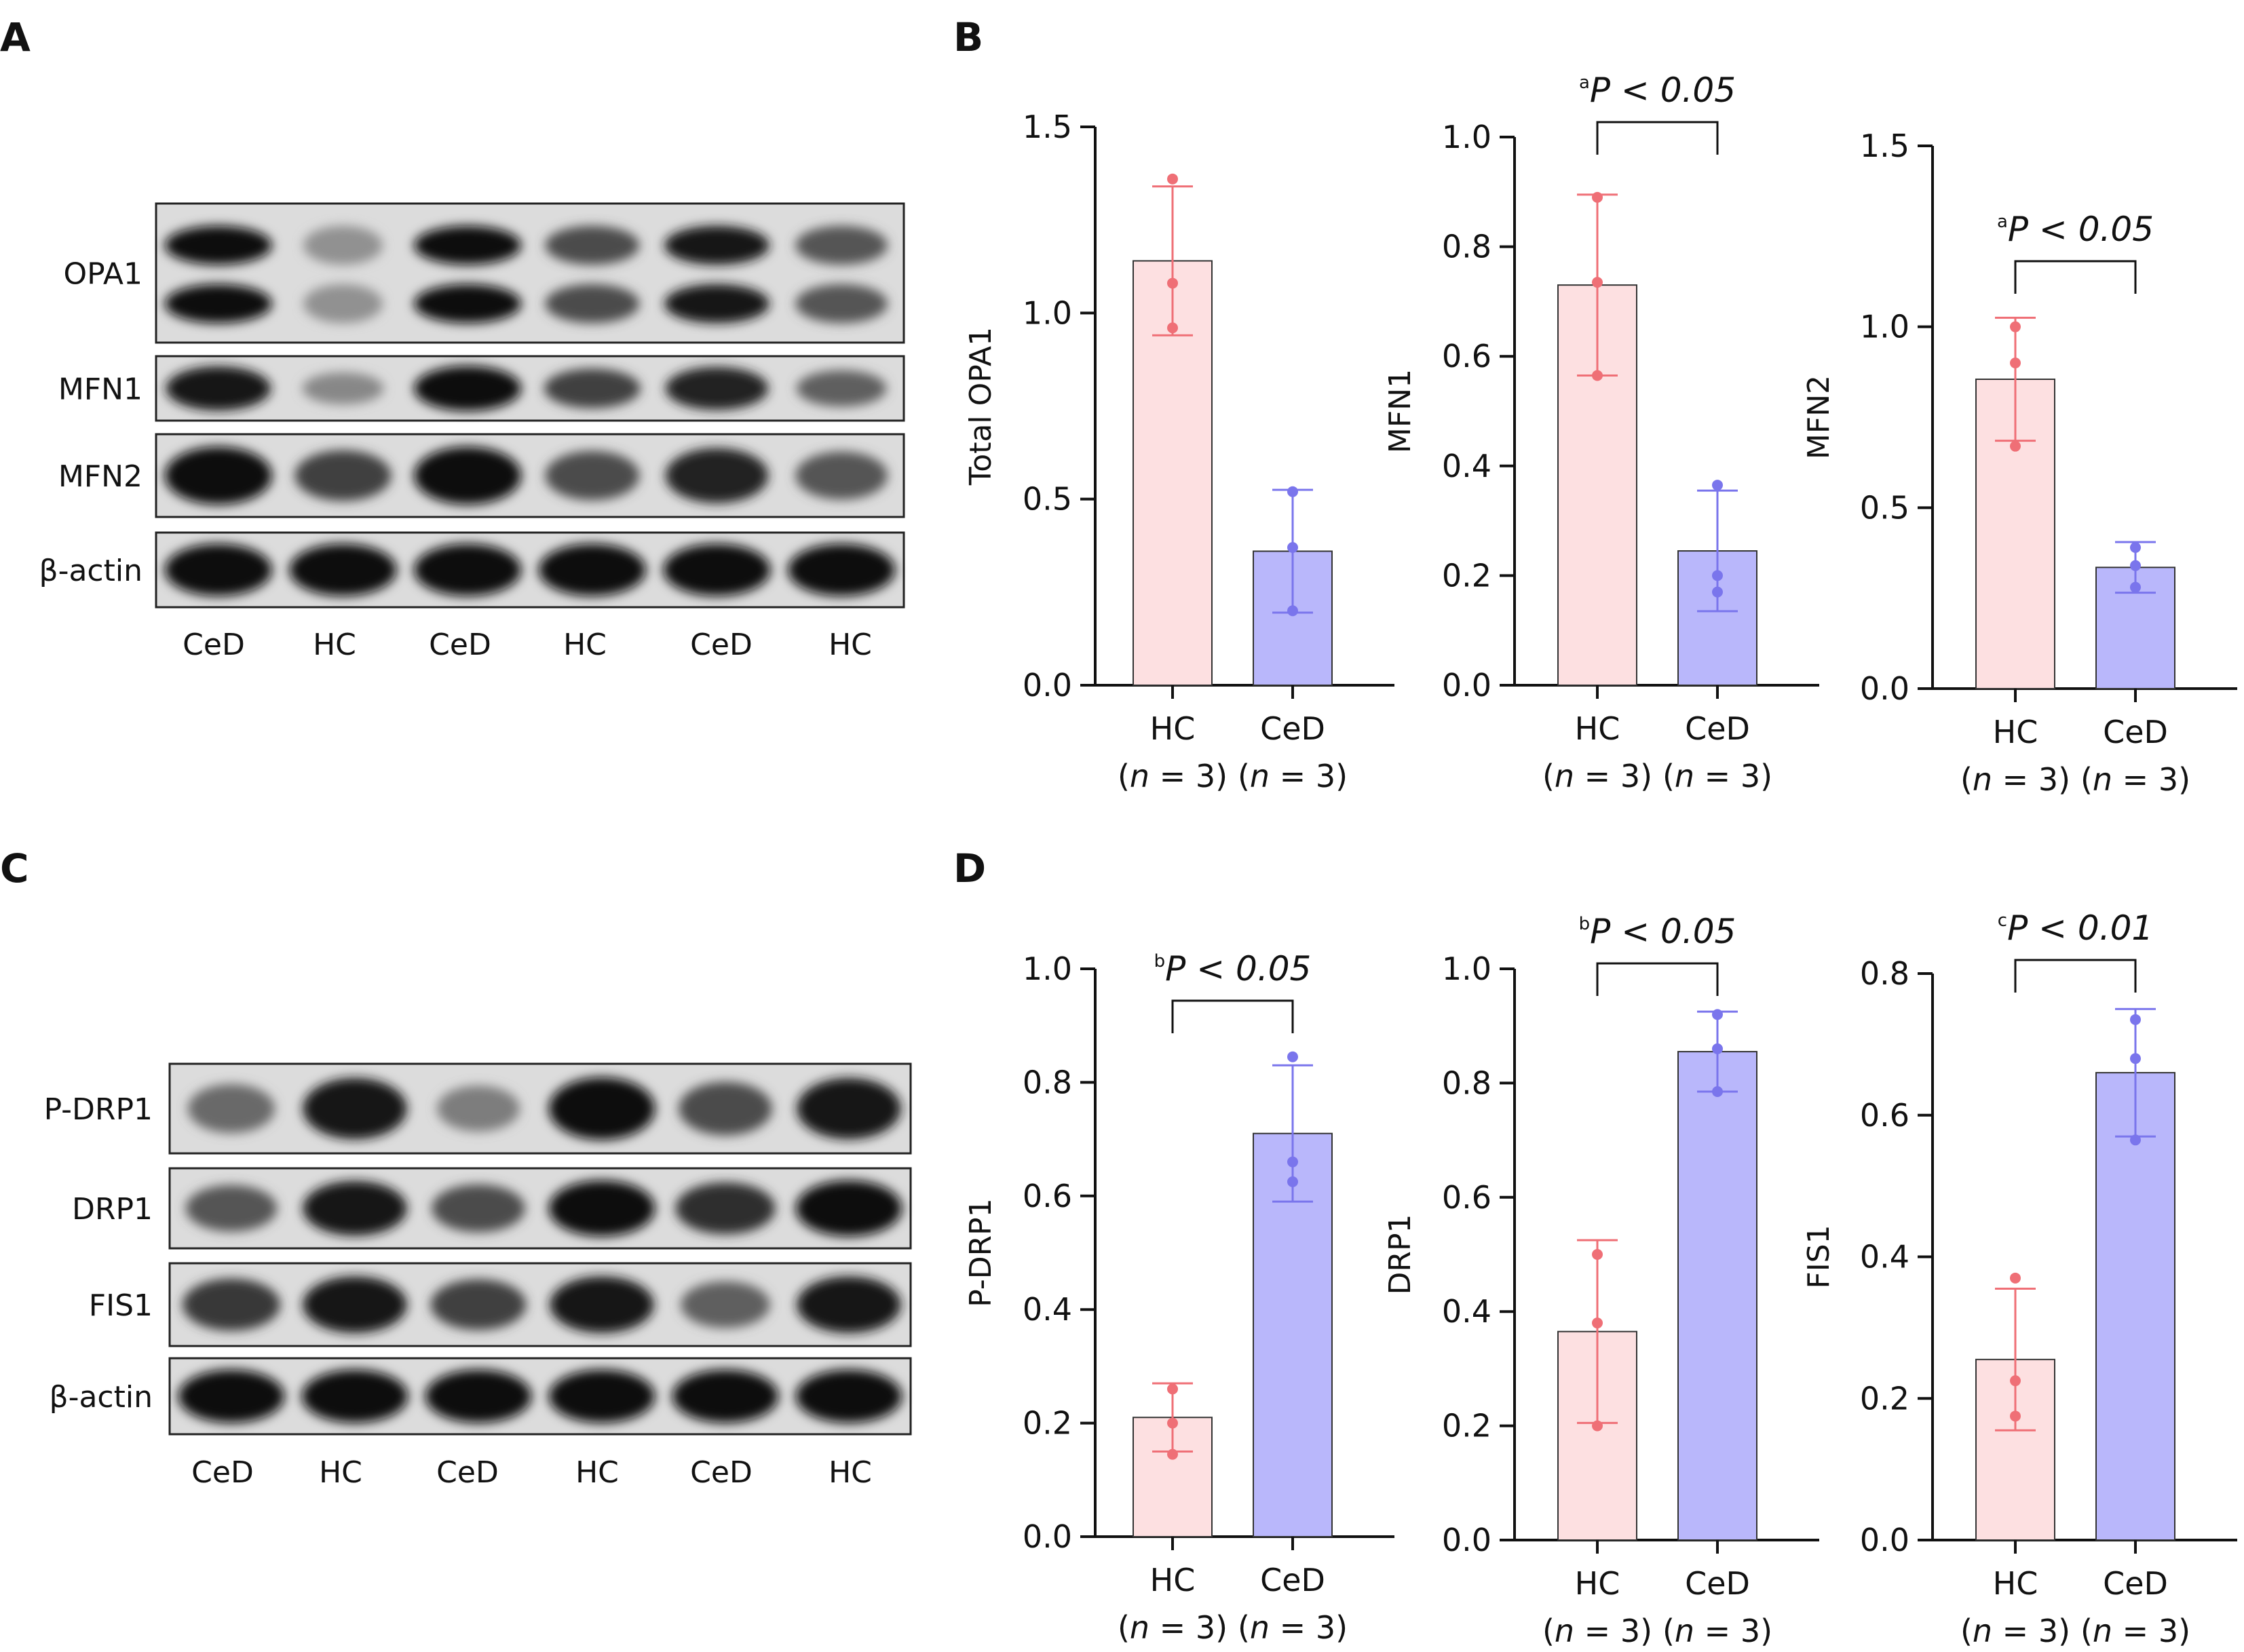 The height and width of the screenshot is (1652, 2244). Describe the element at coordinates (500, 1304) in the screenshot. I see `blot-row: FIS1` at that location.